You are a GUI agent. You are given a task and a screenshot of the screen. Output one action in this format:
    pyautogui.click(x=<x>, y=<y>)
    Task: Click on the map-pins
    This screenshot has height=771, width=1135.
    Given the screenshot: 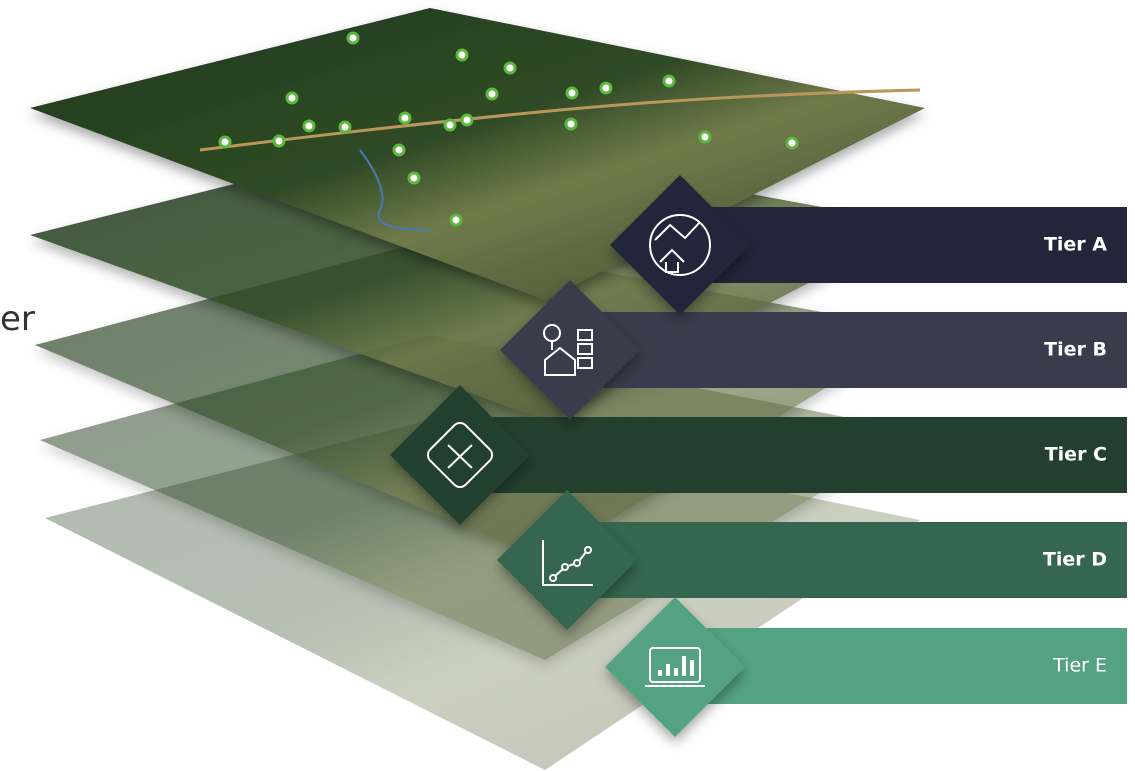 What is the action you would take?
    pyautogui.click(x=508, y=129)
    